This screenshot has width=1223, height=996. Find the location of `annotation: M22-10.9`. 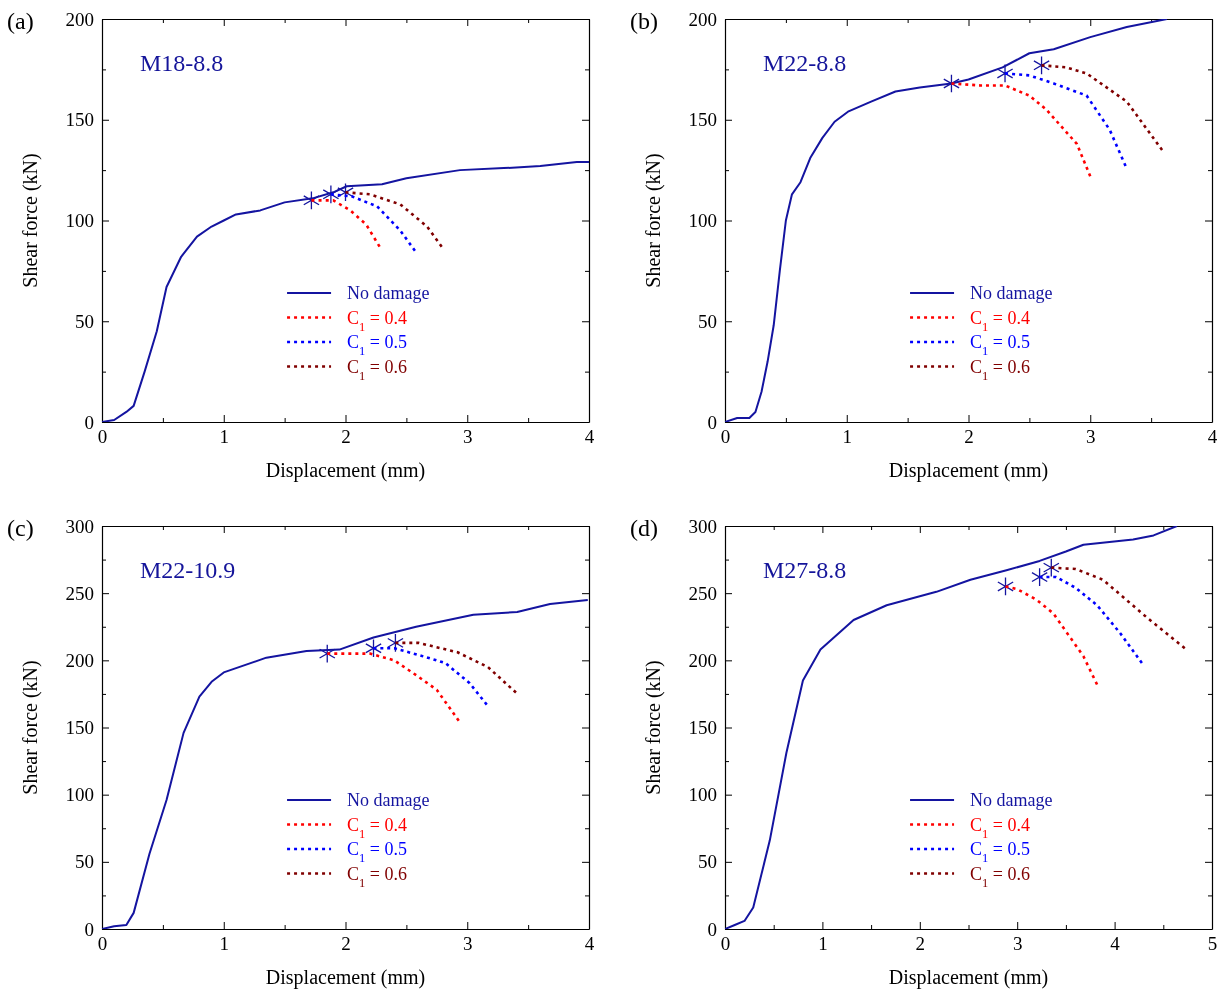

annotation: M22-10.9 is located at coordinates (188, 570).